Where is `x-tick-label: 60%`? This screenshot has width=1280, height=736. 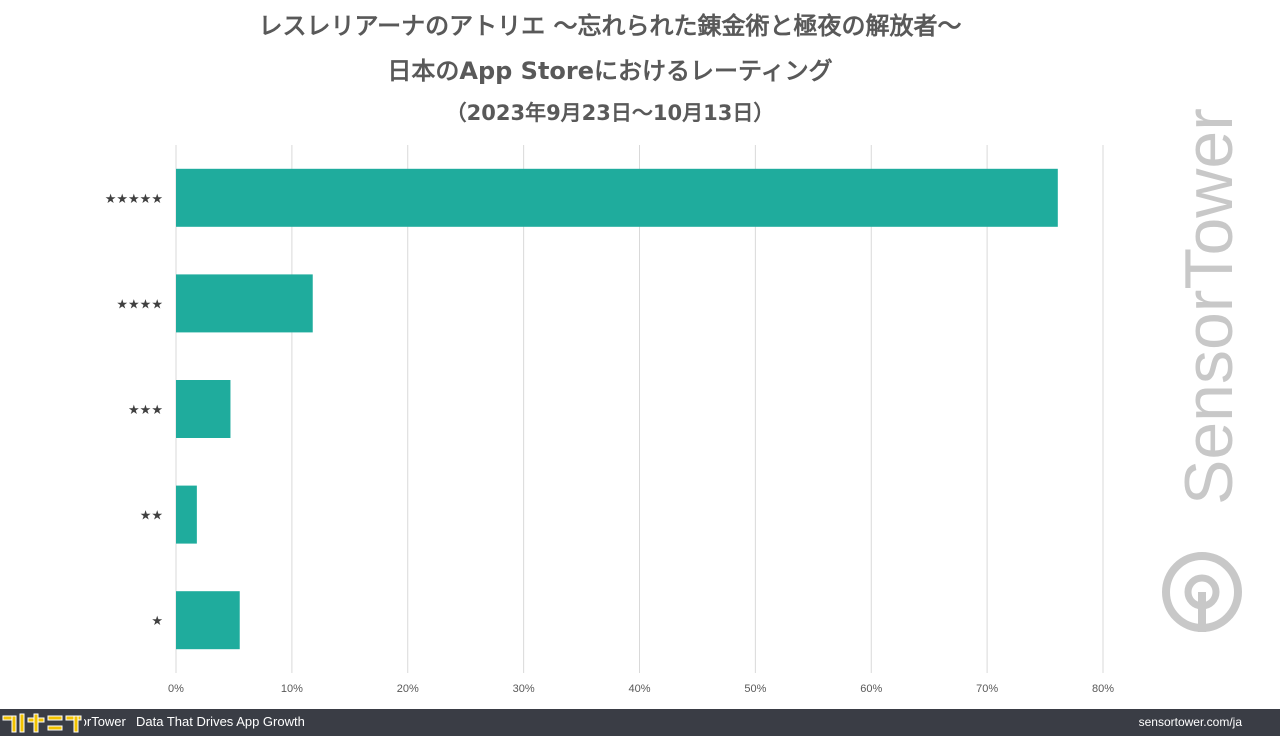 x-tick-label: 60% is located at coordinates (871, 689).